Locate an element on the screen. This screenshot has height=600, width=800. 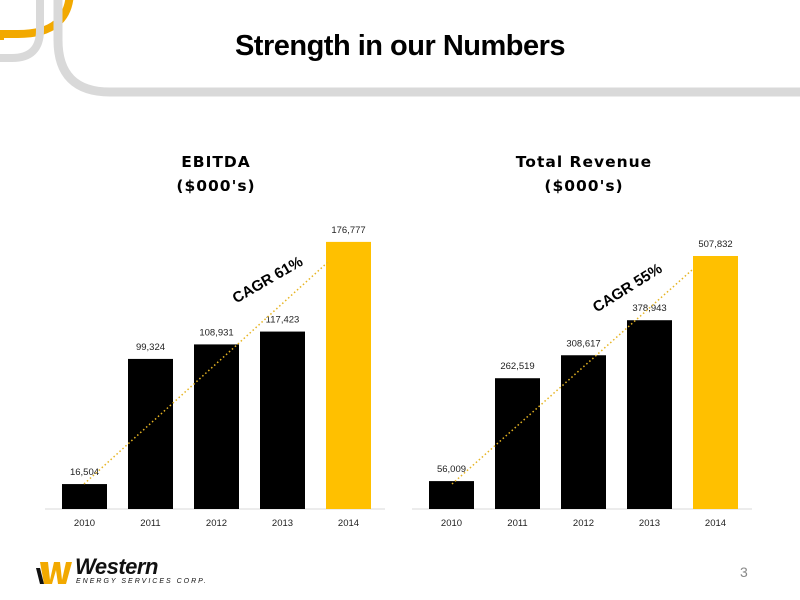
frame-arc-small is located at coordinates (22, 31).